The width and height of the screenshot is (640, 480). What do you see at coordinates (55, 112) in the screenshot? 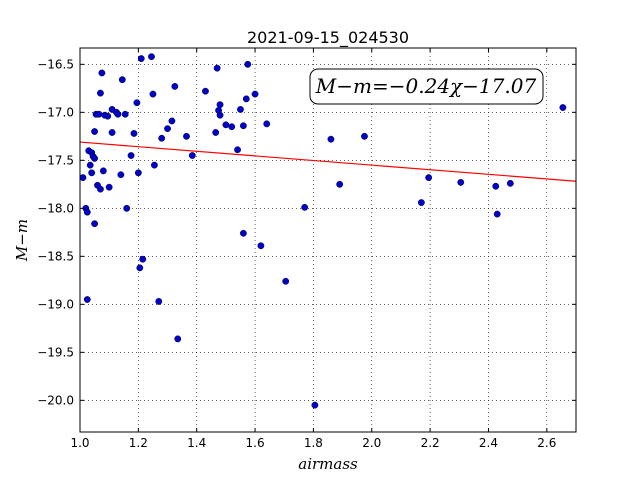
I see `y-tick-label: −17.0` at bounding box center [55, 112].